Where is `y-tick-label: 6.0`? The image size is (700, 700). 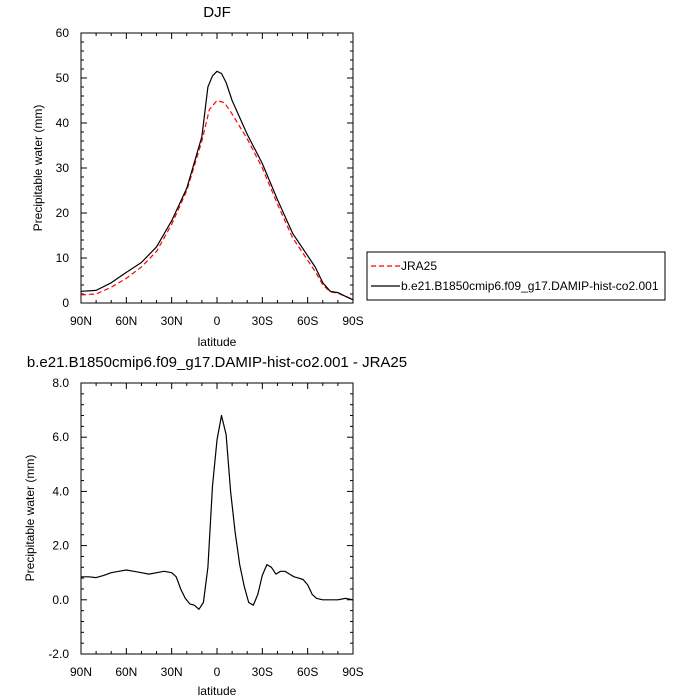 y-tick-label: 6.0 is located at coordinates (60, 437).